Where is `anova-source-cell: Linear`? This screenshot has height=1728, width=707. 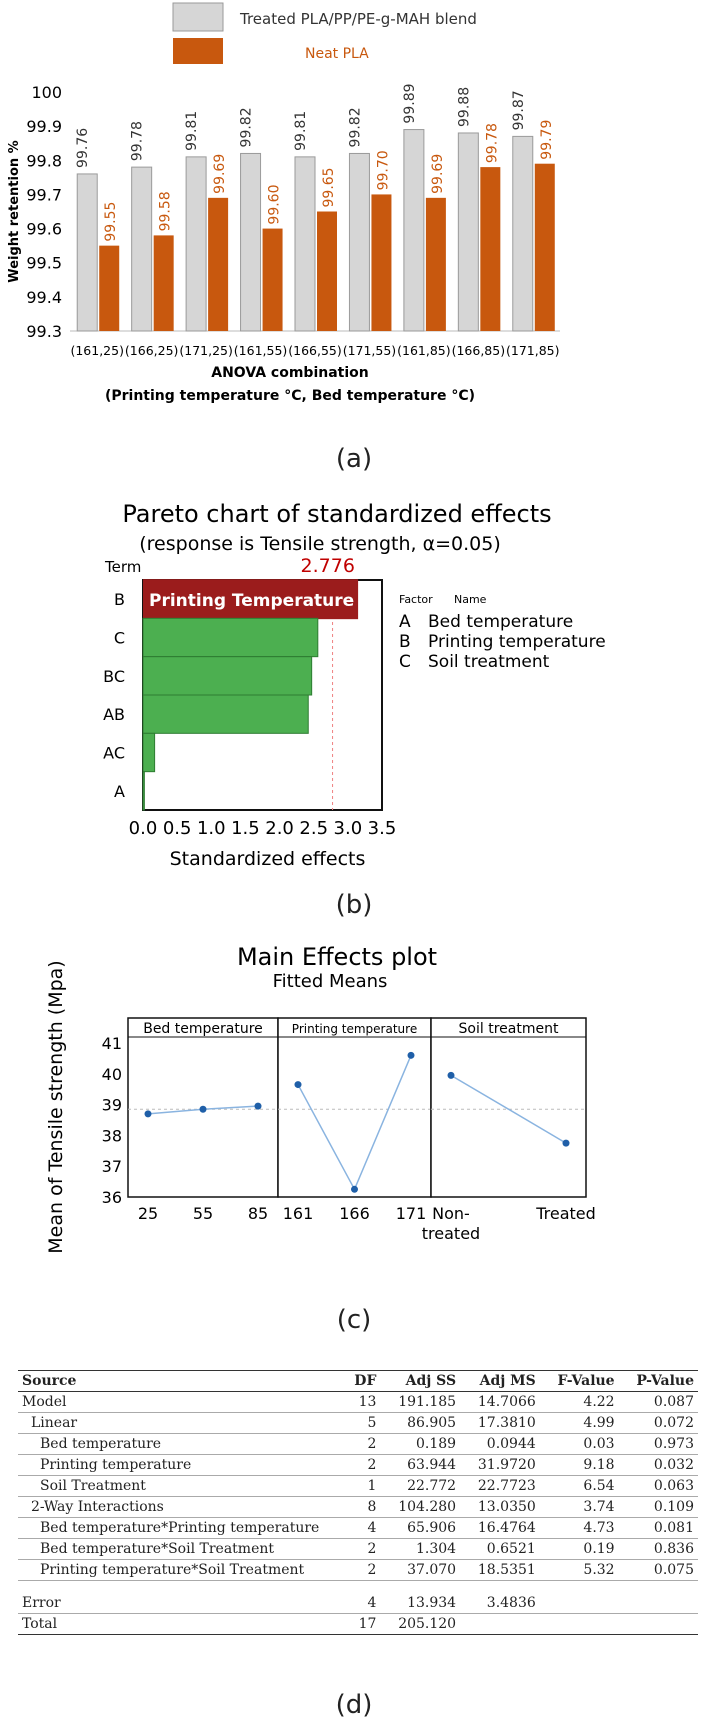 anova-source-cell: Linear is located at coordinates (181, 1423).